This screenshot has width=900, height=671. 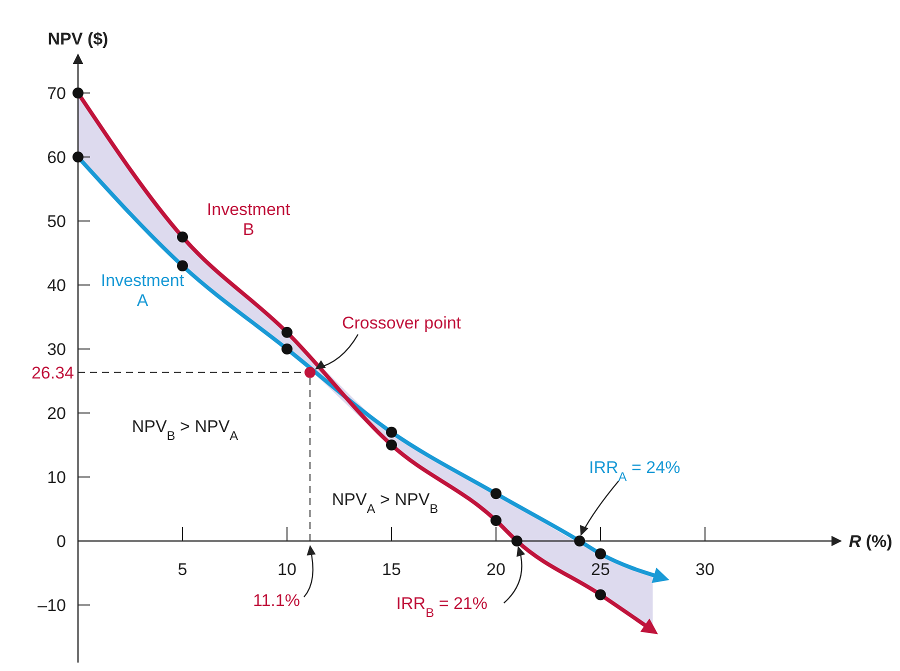 I want to click on y-tick-label: 40, so click(x=56, y=285).